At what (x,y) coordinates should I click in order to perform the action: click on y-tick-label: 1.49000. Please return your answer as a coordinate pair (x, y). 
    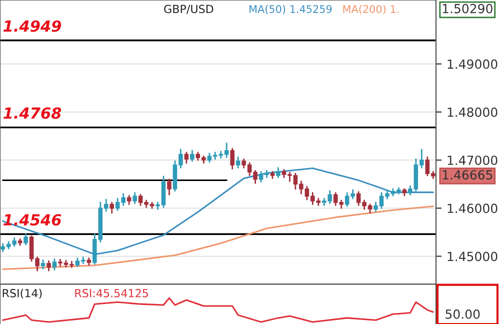
    Looking at the image, I should click on (473, 64).